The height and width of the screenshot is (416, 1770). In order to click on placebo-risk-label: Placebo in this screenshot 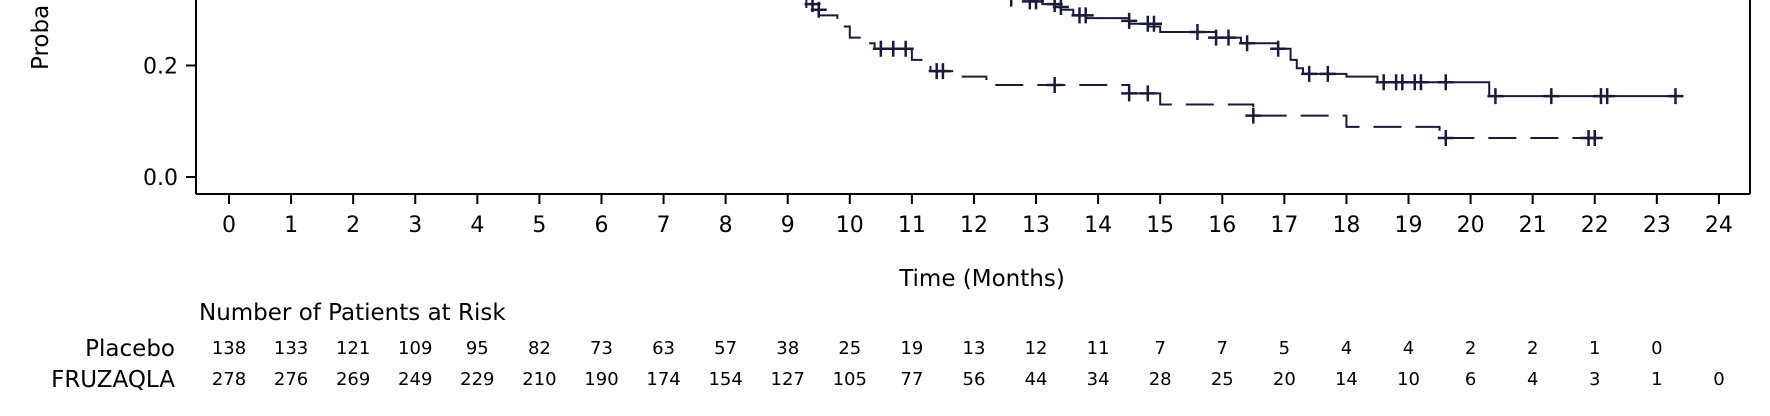, I will do `click(130, 349)`.